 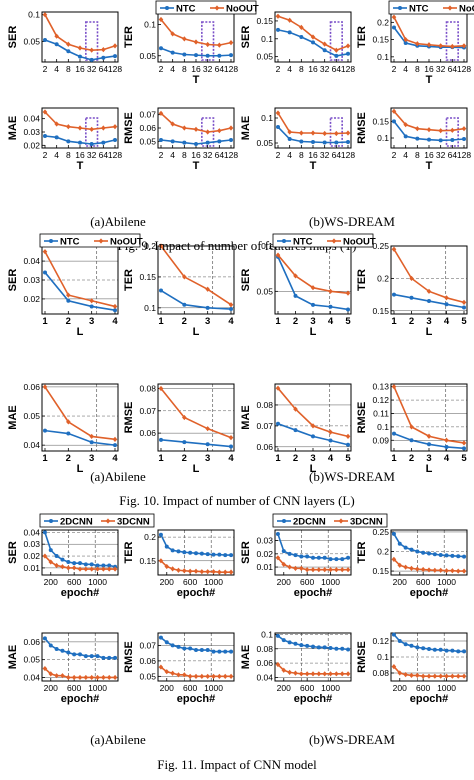 I want to click on x-tick-label: 64, so click(x=337, y=155).